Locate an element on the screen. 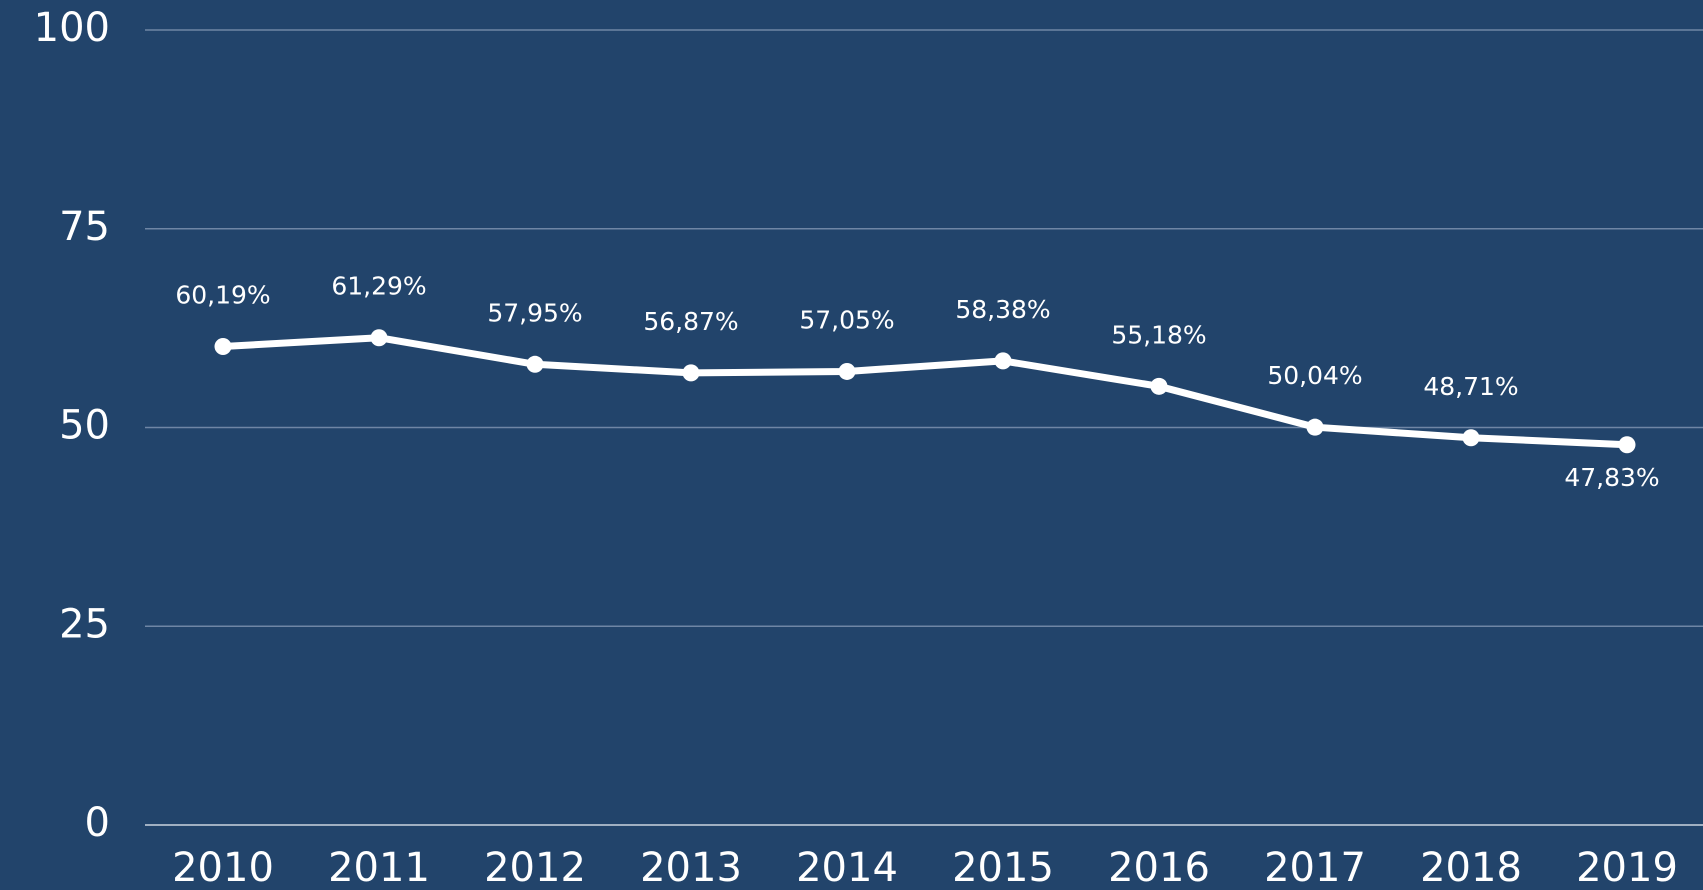 The width and height of the screenshot is (1703, 890). x-tick-label: 2015 is located at coordinates (1003, 867).